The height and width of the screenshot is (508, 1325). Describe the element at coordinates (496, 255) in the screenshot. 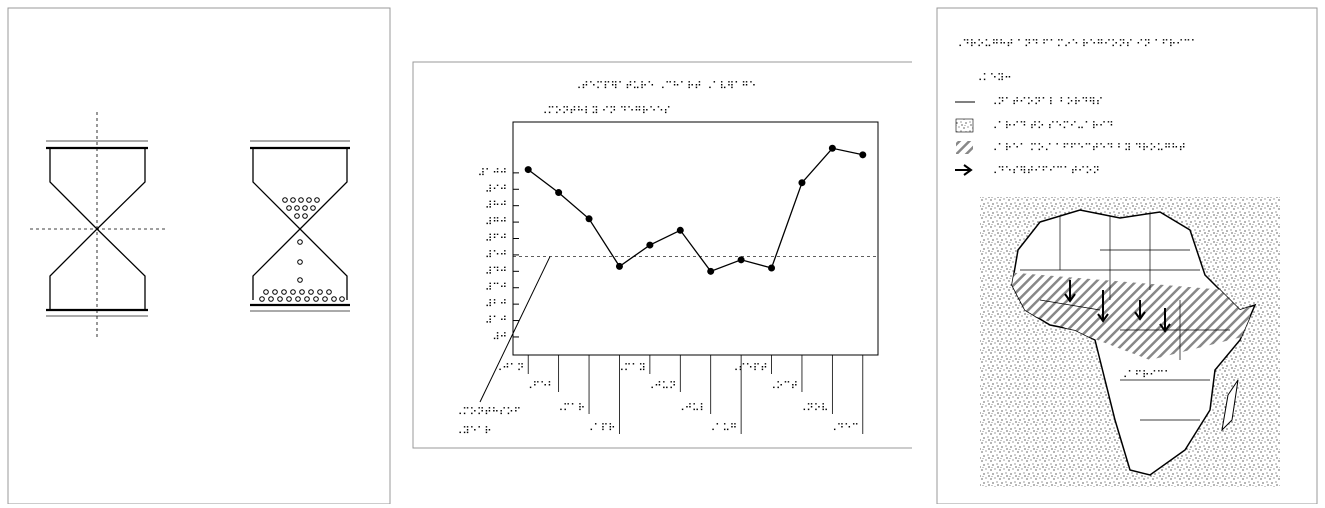

I see `y-tick-label: ⠼⠑⠚` at that location.